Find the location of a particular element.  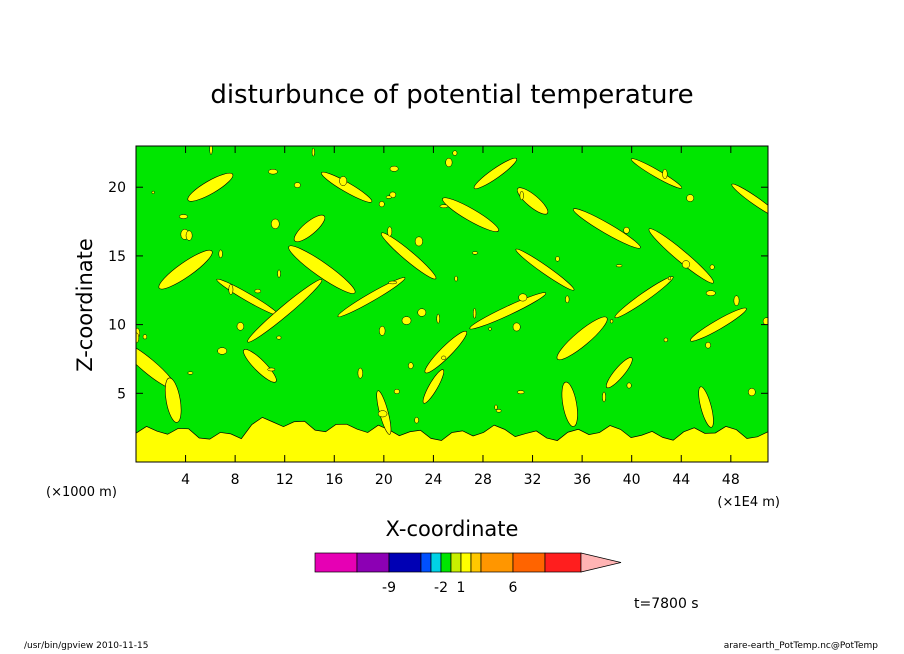

x-tick-label: 28 is located at coordinates (483, 480).